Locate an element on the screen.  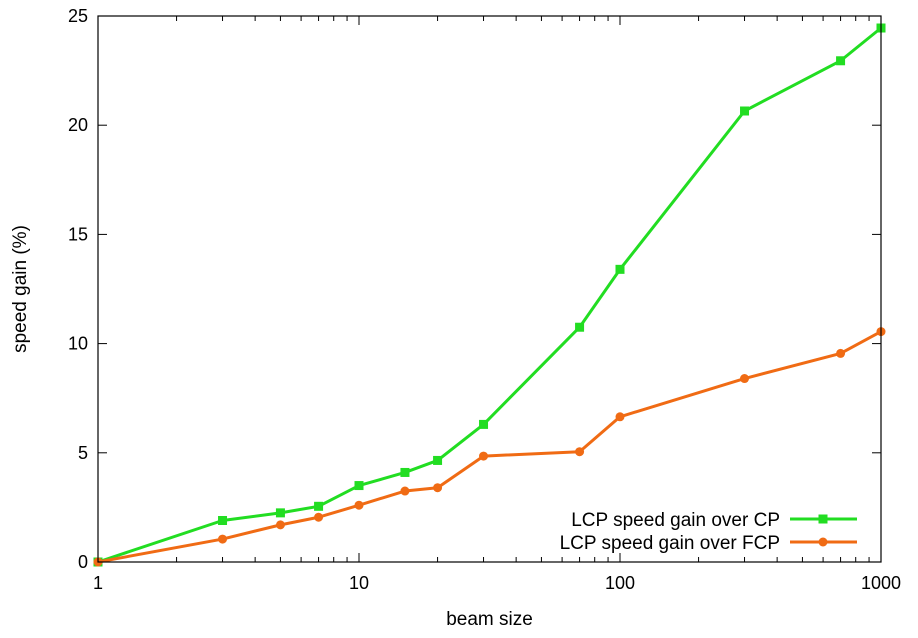
y-tick-label: 5 is located at coordinates (83, 453).